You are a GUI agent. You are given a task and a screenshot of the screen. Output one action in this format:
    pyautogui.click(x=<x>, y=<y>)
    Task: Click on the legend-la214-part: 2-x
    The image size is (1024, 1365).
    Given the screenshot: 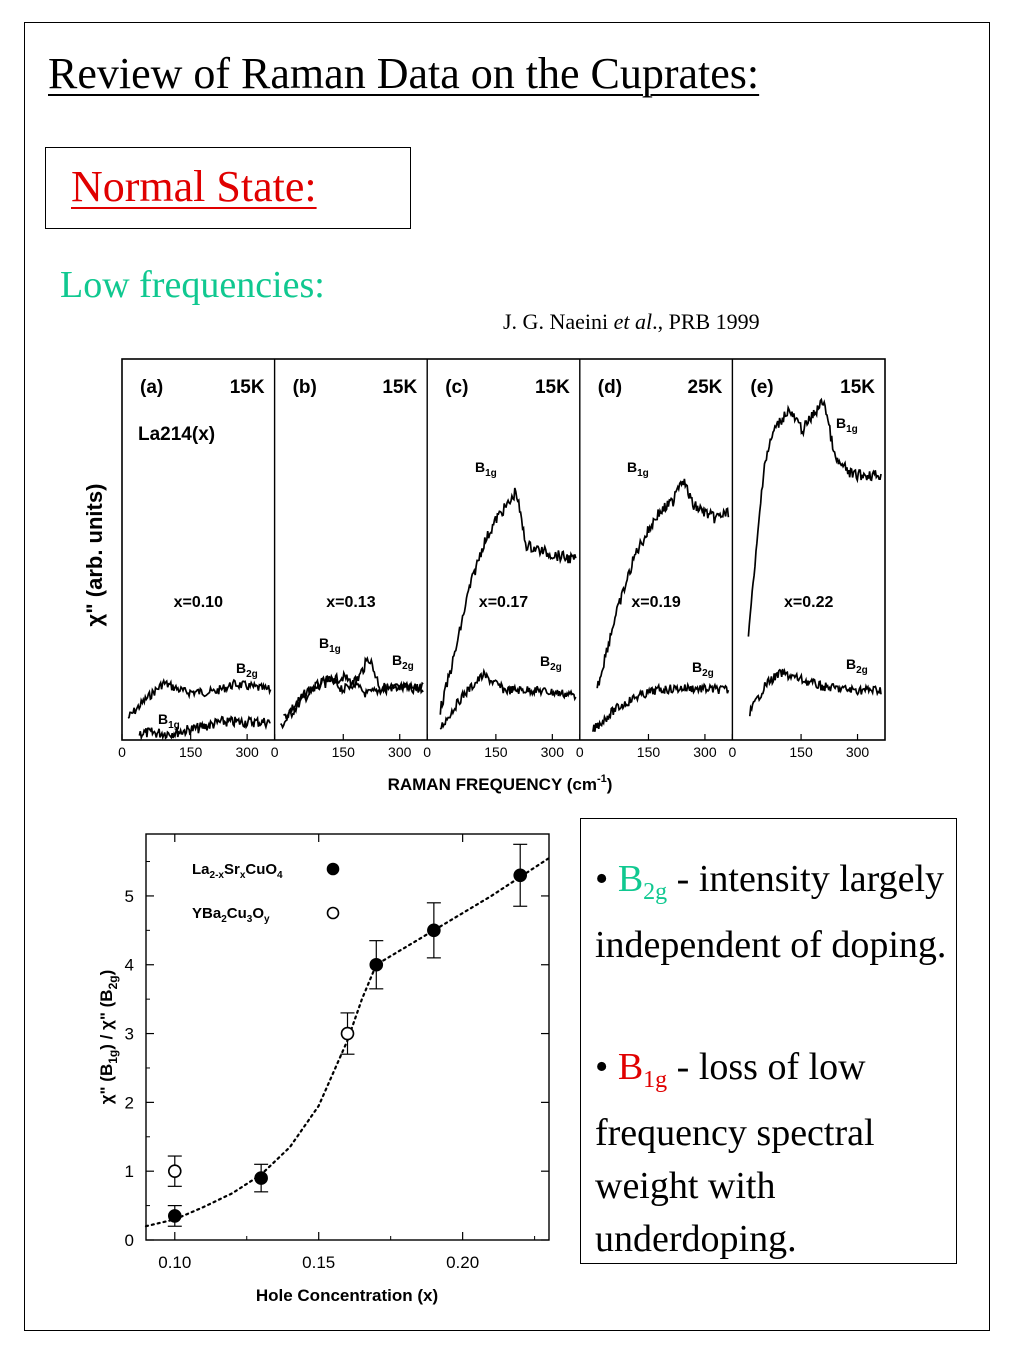 What is the action you would take?
    pyautogui.click(x=217, y=875)
    